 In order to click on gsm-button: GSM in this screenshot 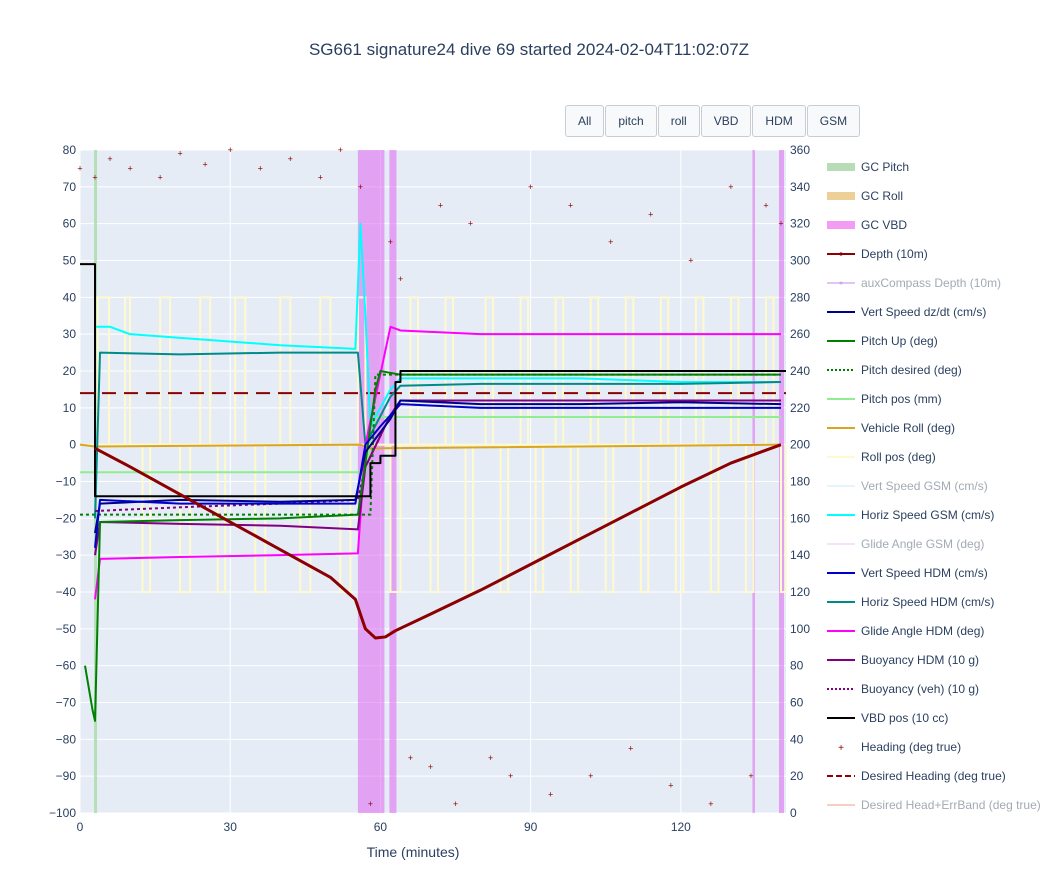, I will do `click(833, 121)`.